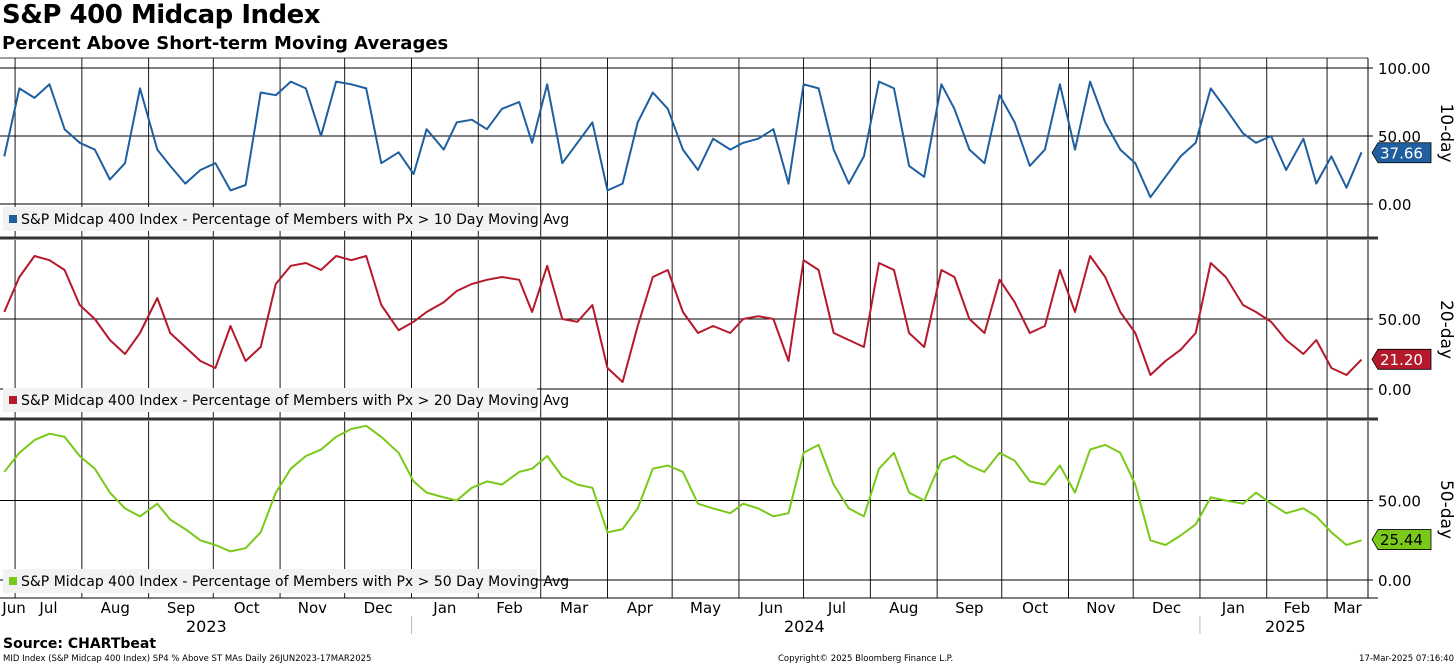 This screenshot has width=1456, height=665. Describe the element at coordinates (80, 644) in the screenshot. I see `source-note: Source: CHARTbeat` at that location.